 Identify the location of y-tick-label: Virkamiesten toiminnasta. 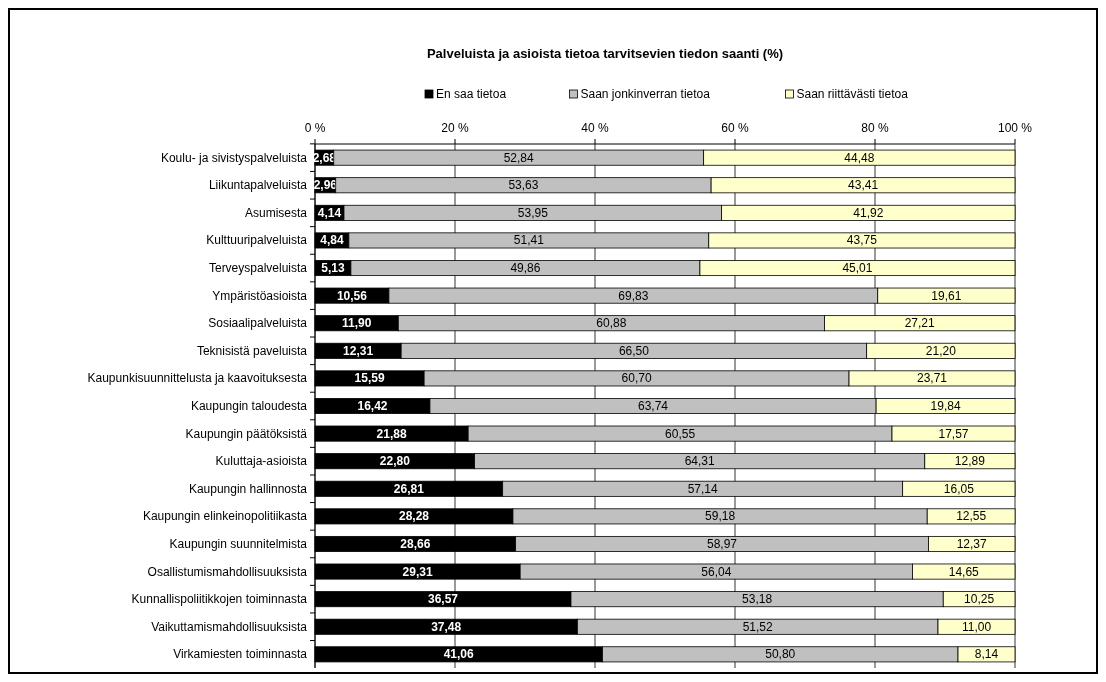
(240, 654).